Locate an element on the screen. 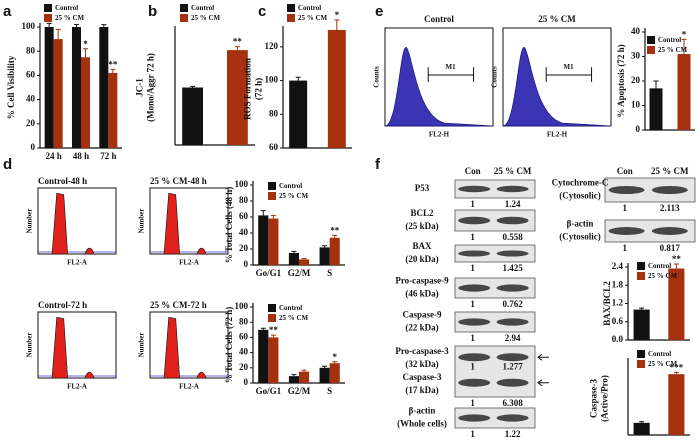  blot-label: BCL2 is located at coordinates (422, 213).